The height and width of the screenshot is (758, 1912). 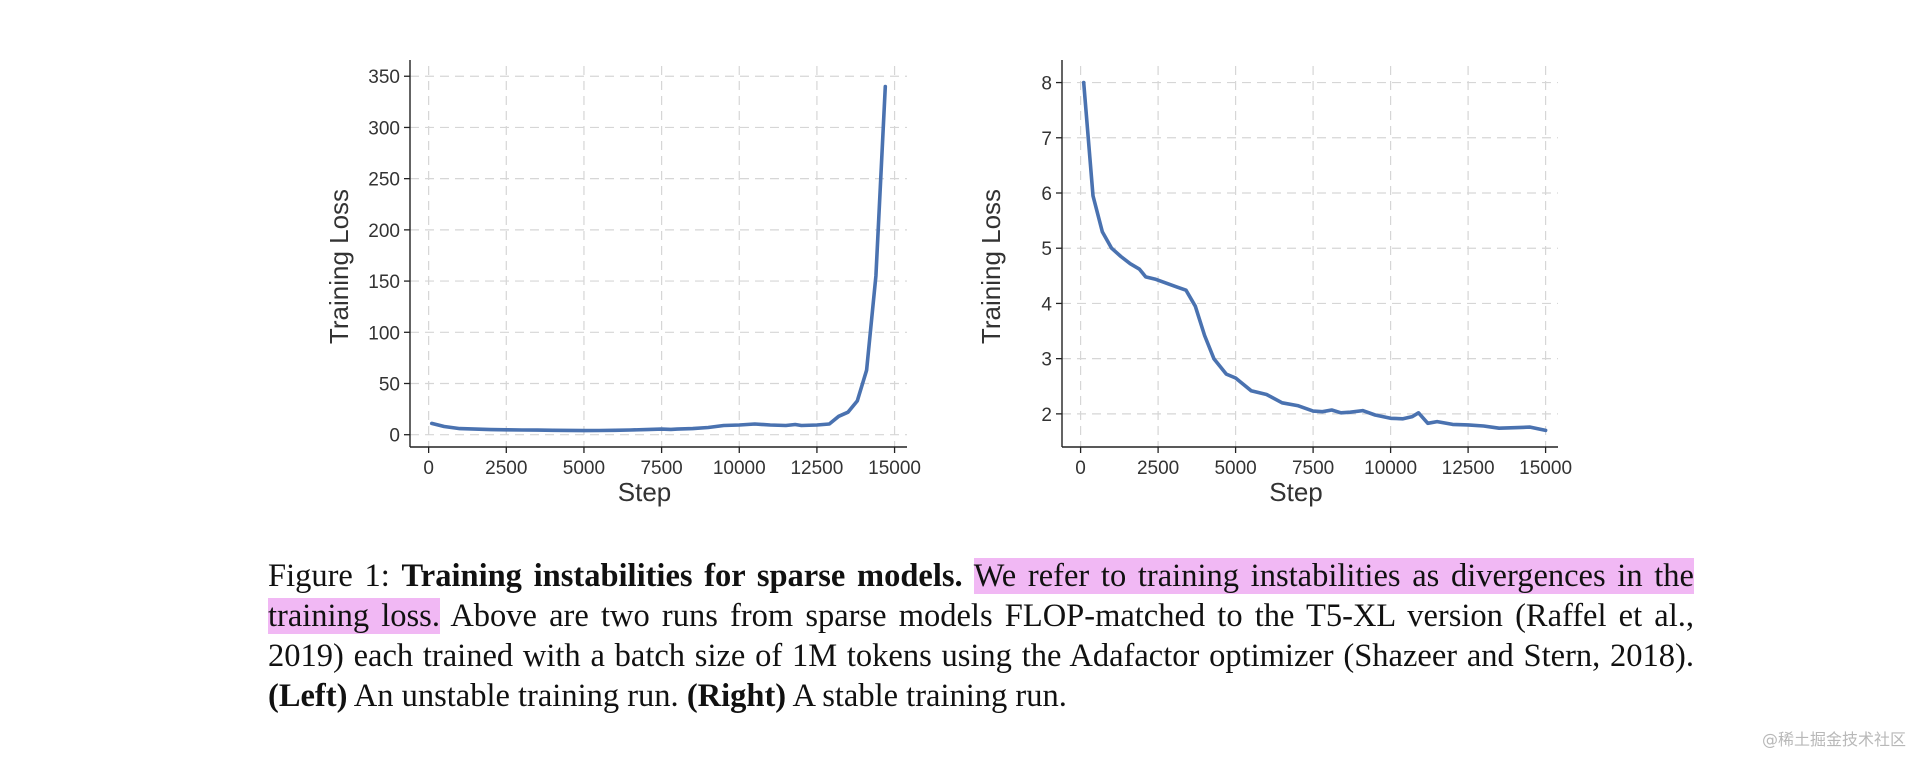 What do you see at coordinates (1833, 739) in the screenshot?
I see `watermark: @稀土掘金技术社区` at bounding box center [1833, 739].